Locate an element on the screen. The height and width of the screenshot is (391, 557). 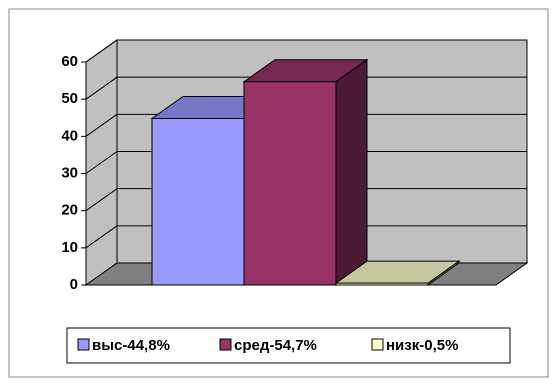
legend-items: выс-44,8% сред-54,7% низк-0,5% is located at coordinates (267, 345).